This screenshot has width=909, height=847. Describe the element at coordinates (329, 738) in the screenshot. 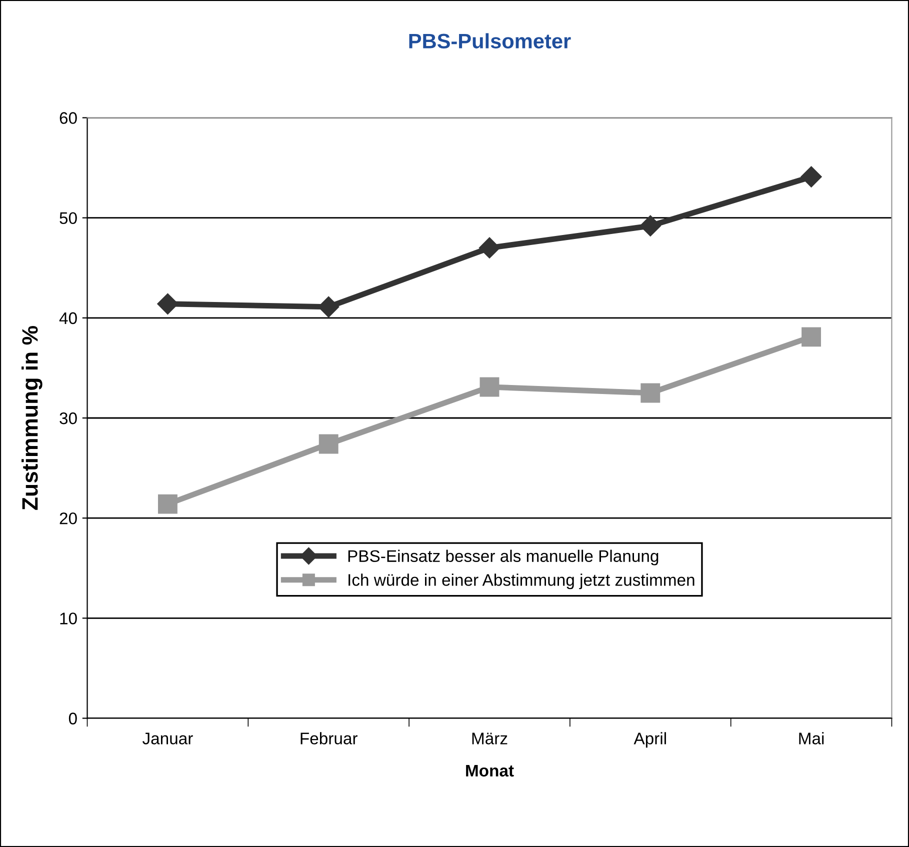

I see `x-tick-label: Februar` at that location.